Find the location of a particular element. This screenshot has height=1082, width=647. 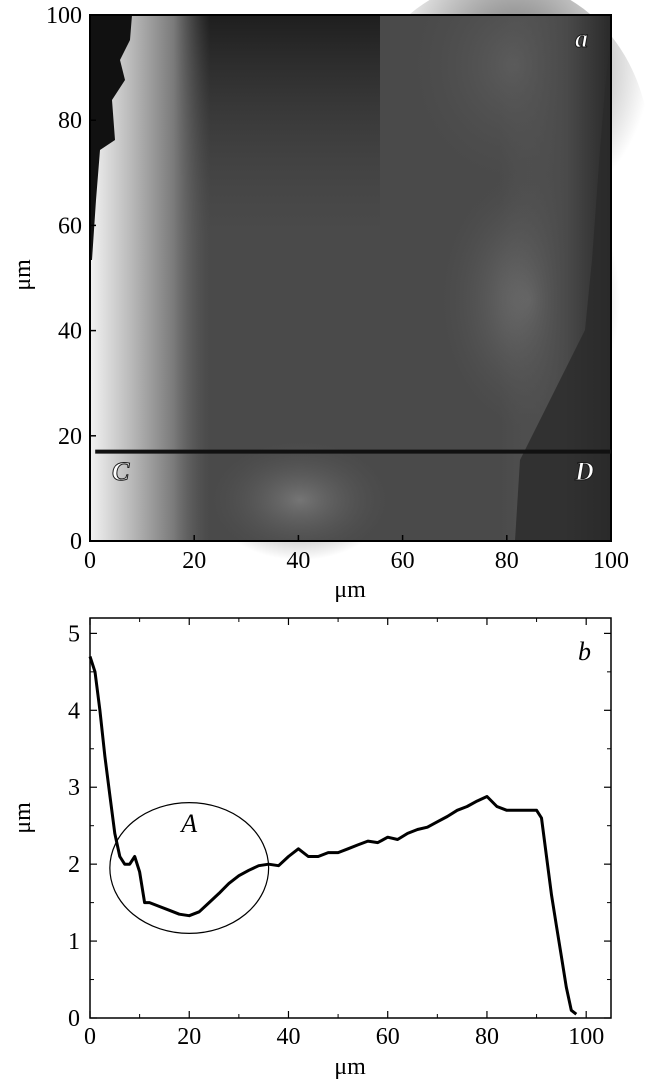

profile-x-tick-label: 0 is located at coordinates (90, 1037).